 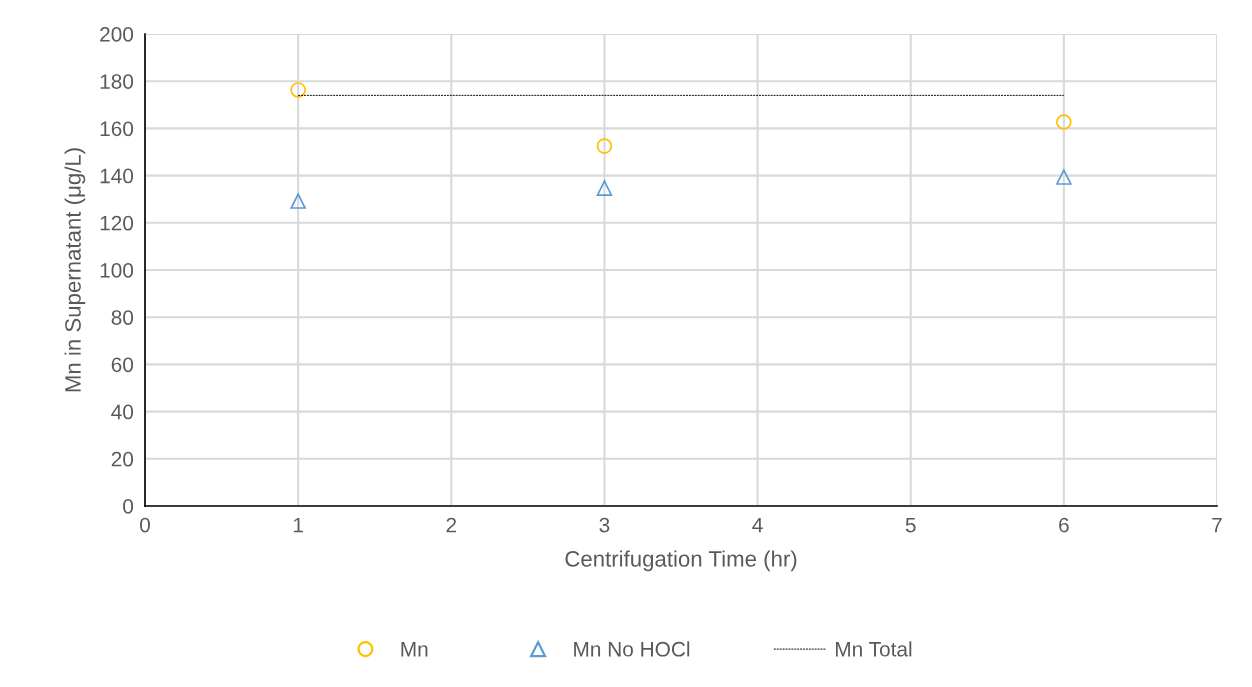 What do you see at coordinates (1064, 525) in the screenshot?
I see `x-tick-label: 6` at bounding box center [1064, 525].